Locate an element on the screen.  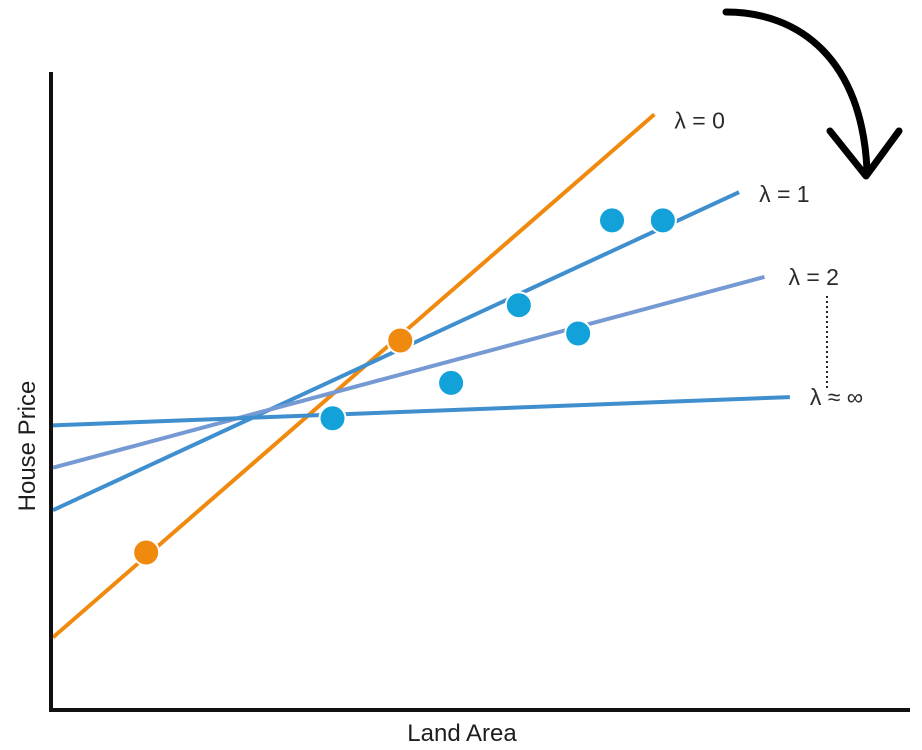
curved-arrow-down-icon is located at coordinates (812, 94).